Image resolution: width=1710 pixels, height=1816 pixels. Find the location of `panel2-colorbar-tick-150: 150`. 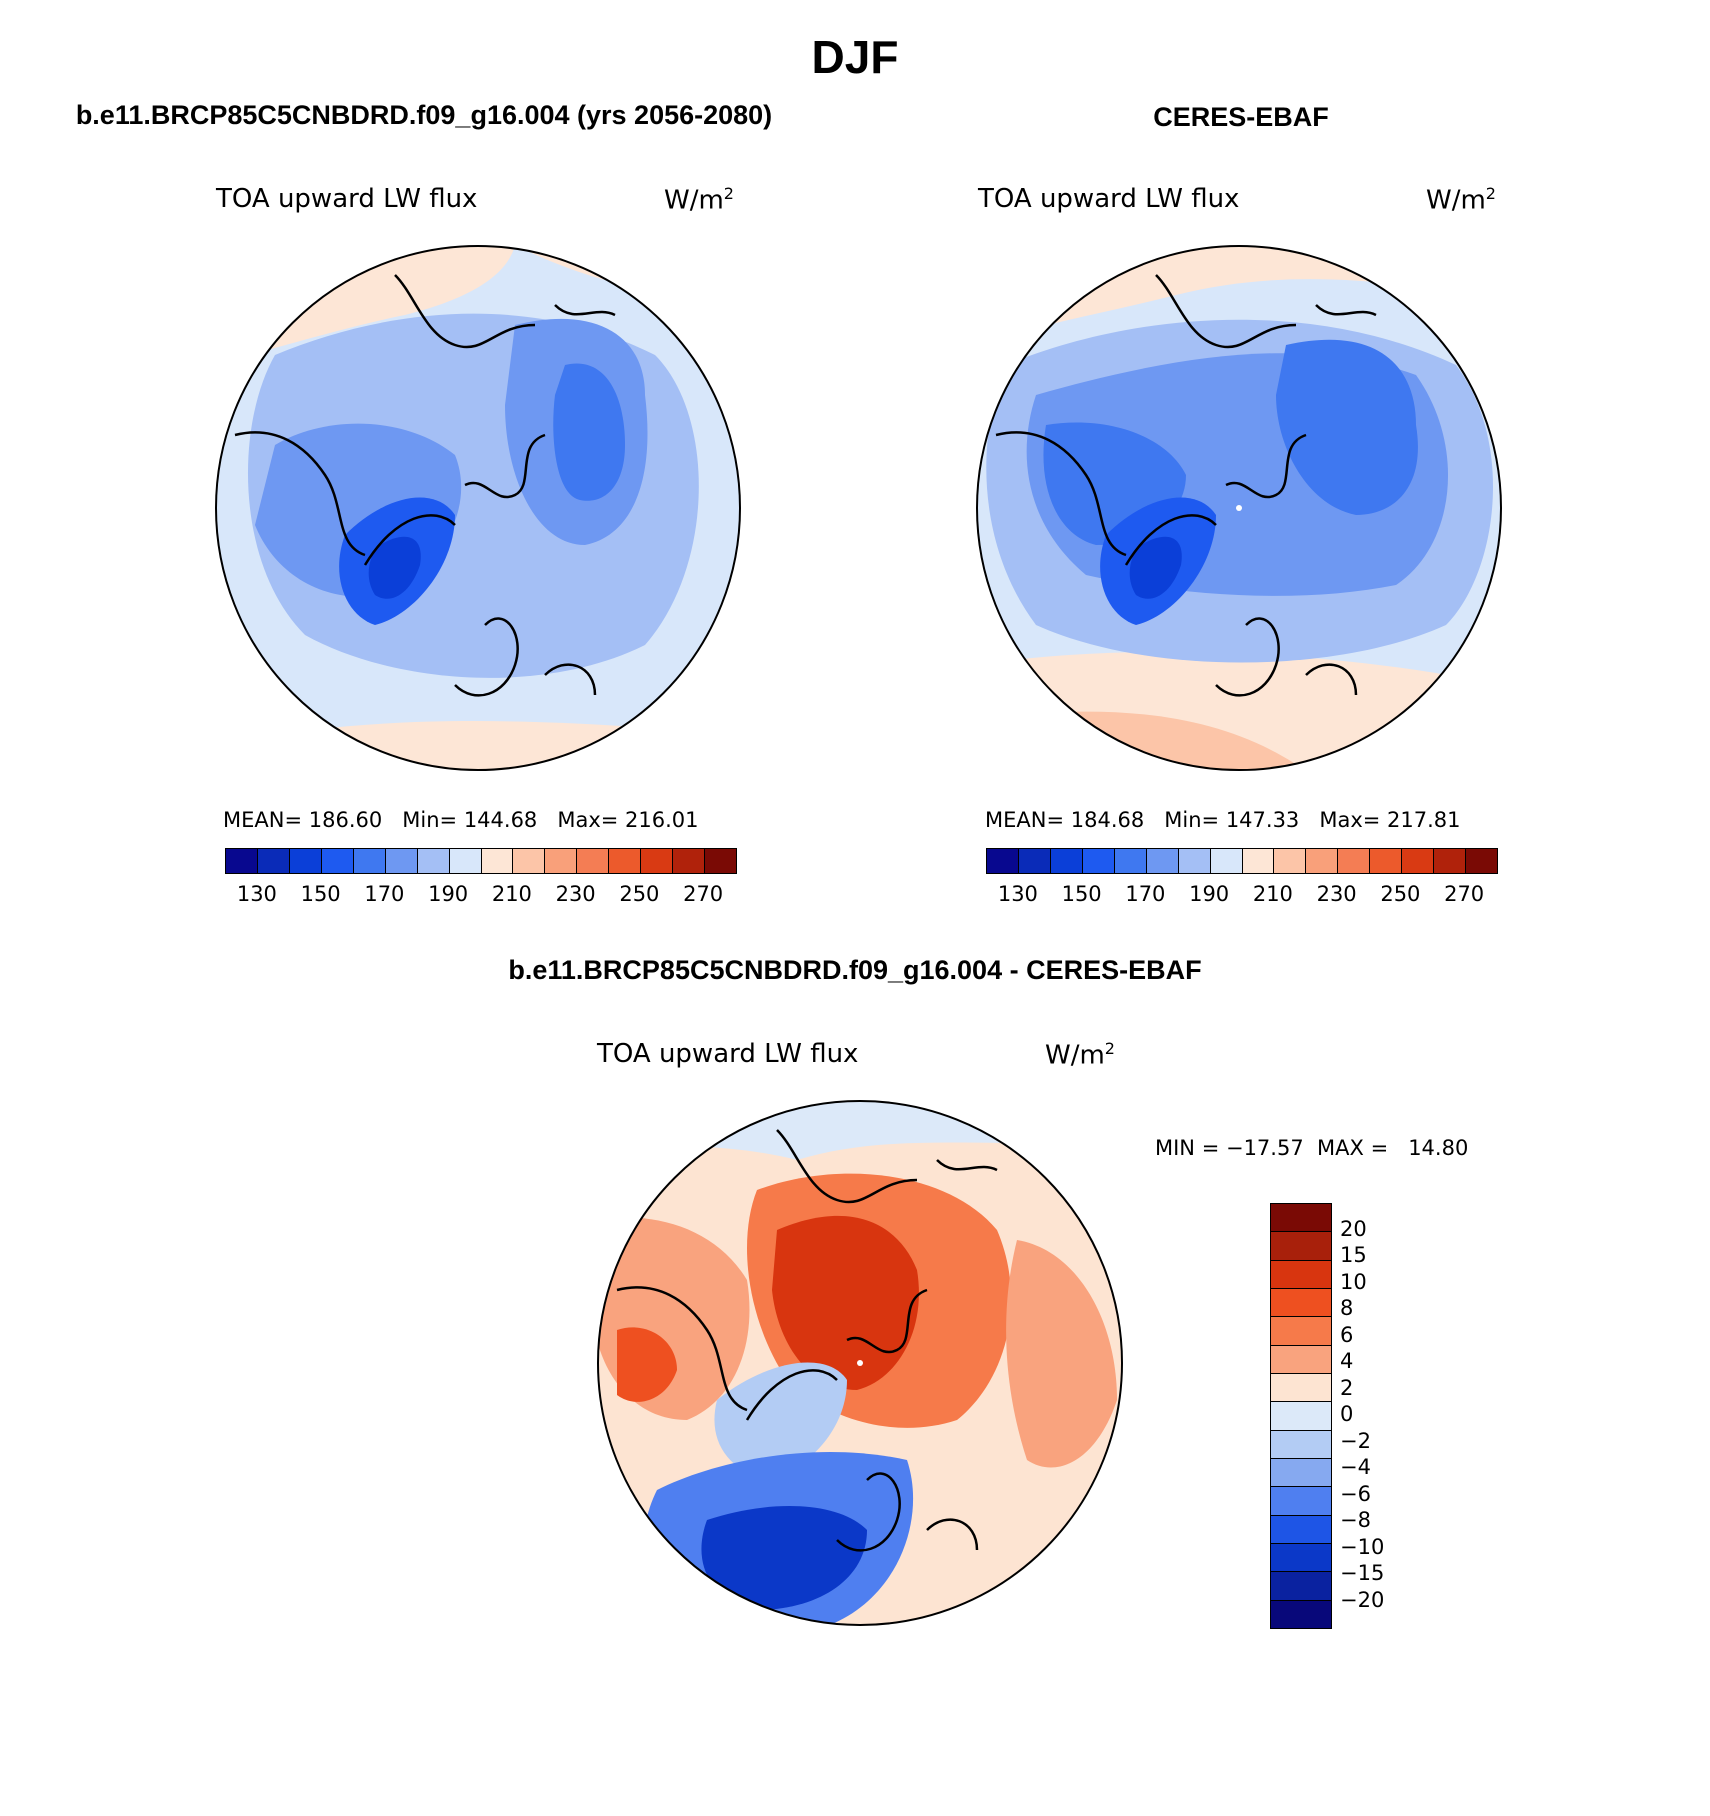

panel2-colorbar-tick-150: 150 is located at coordinates (1081, 894).